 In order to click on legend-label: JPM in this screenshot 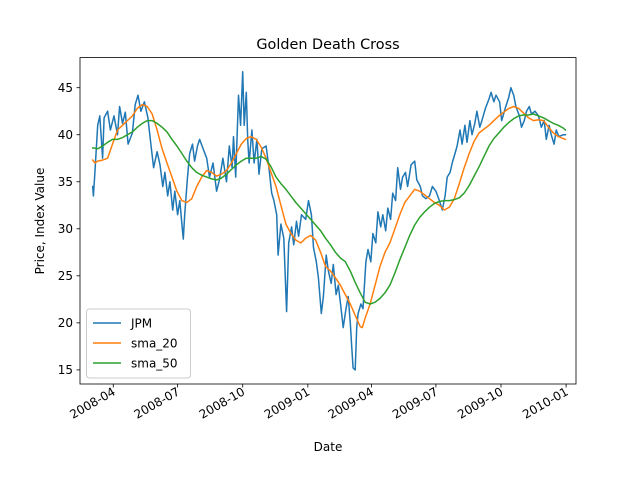, I will do `click(141, 324)`.